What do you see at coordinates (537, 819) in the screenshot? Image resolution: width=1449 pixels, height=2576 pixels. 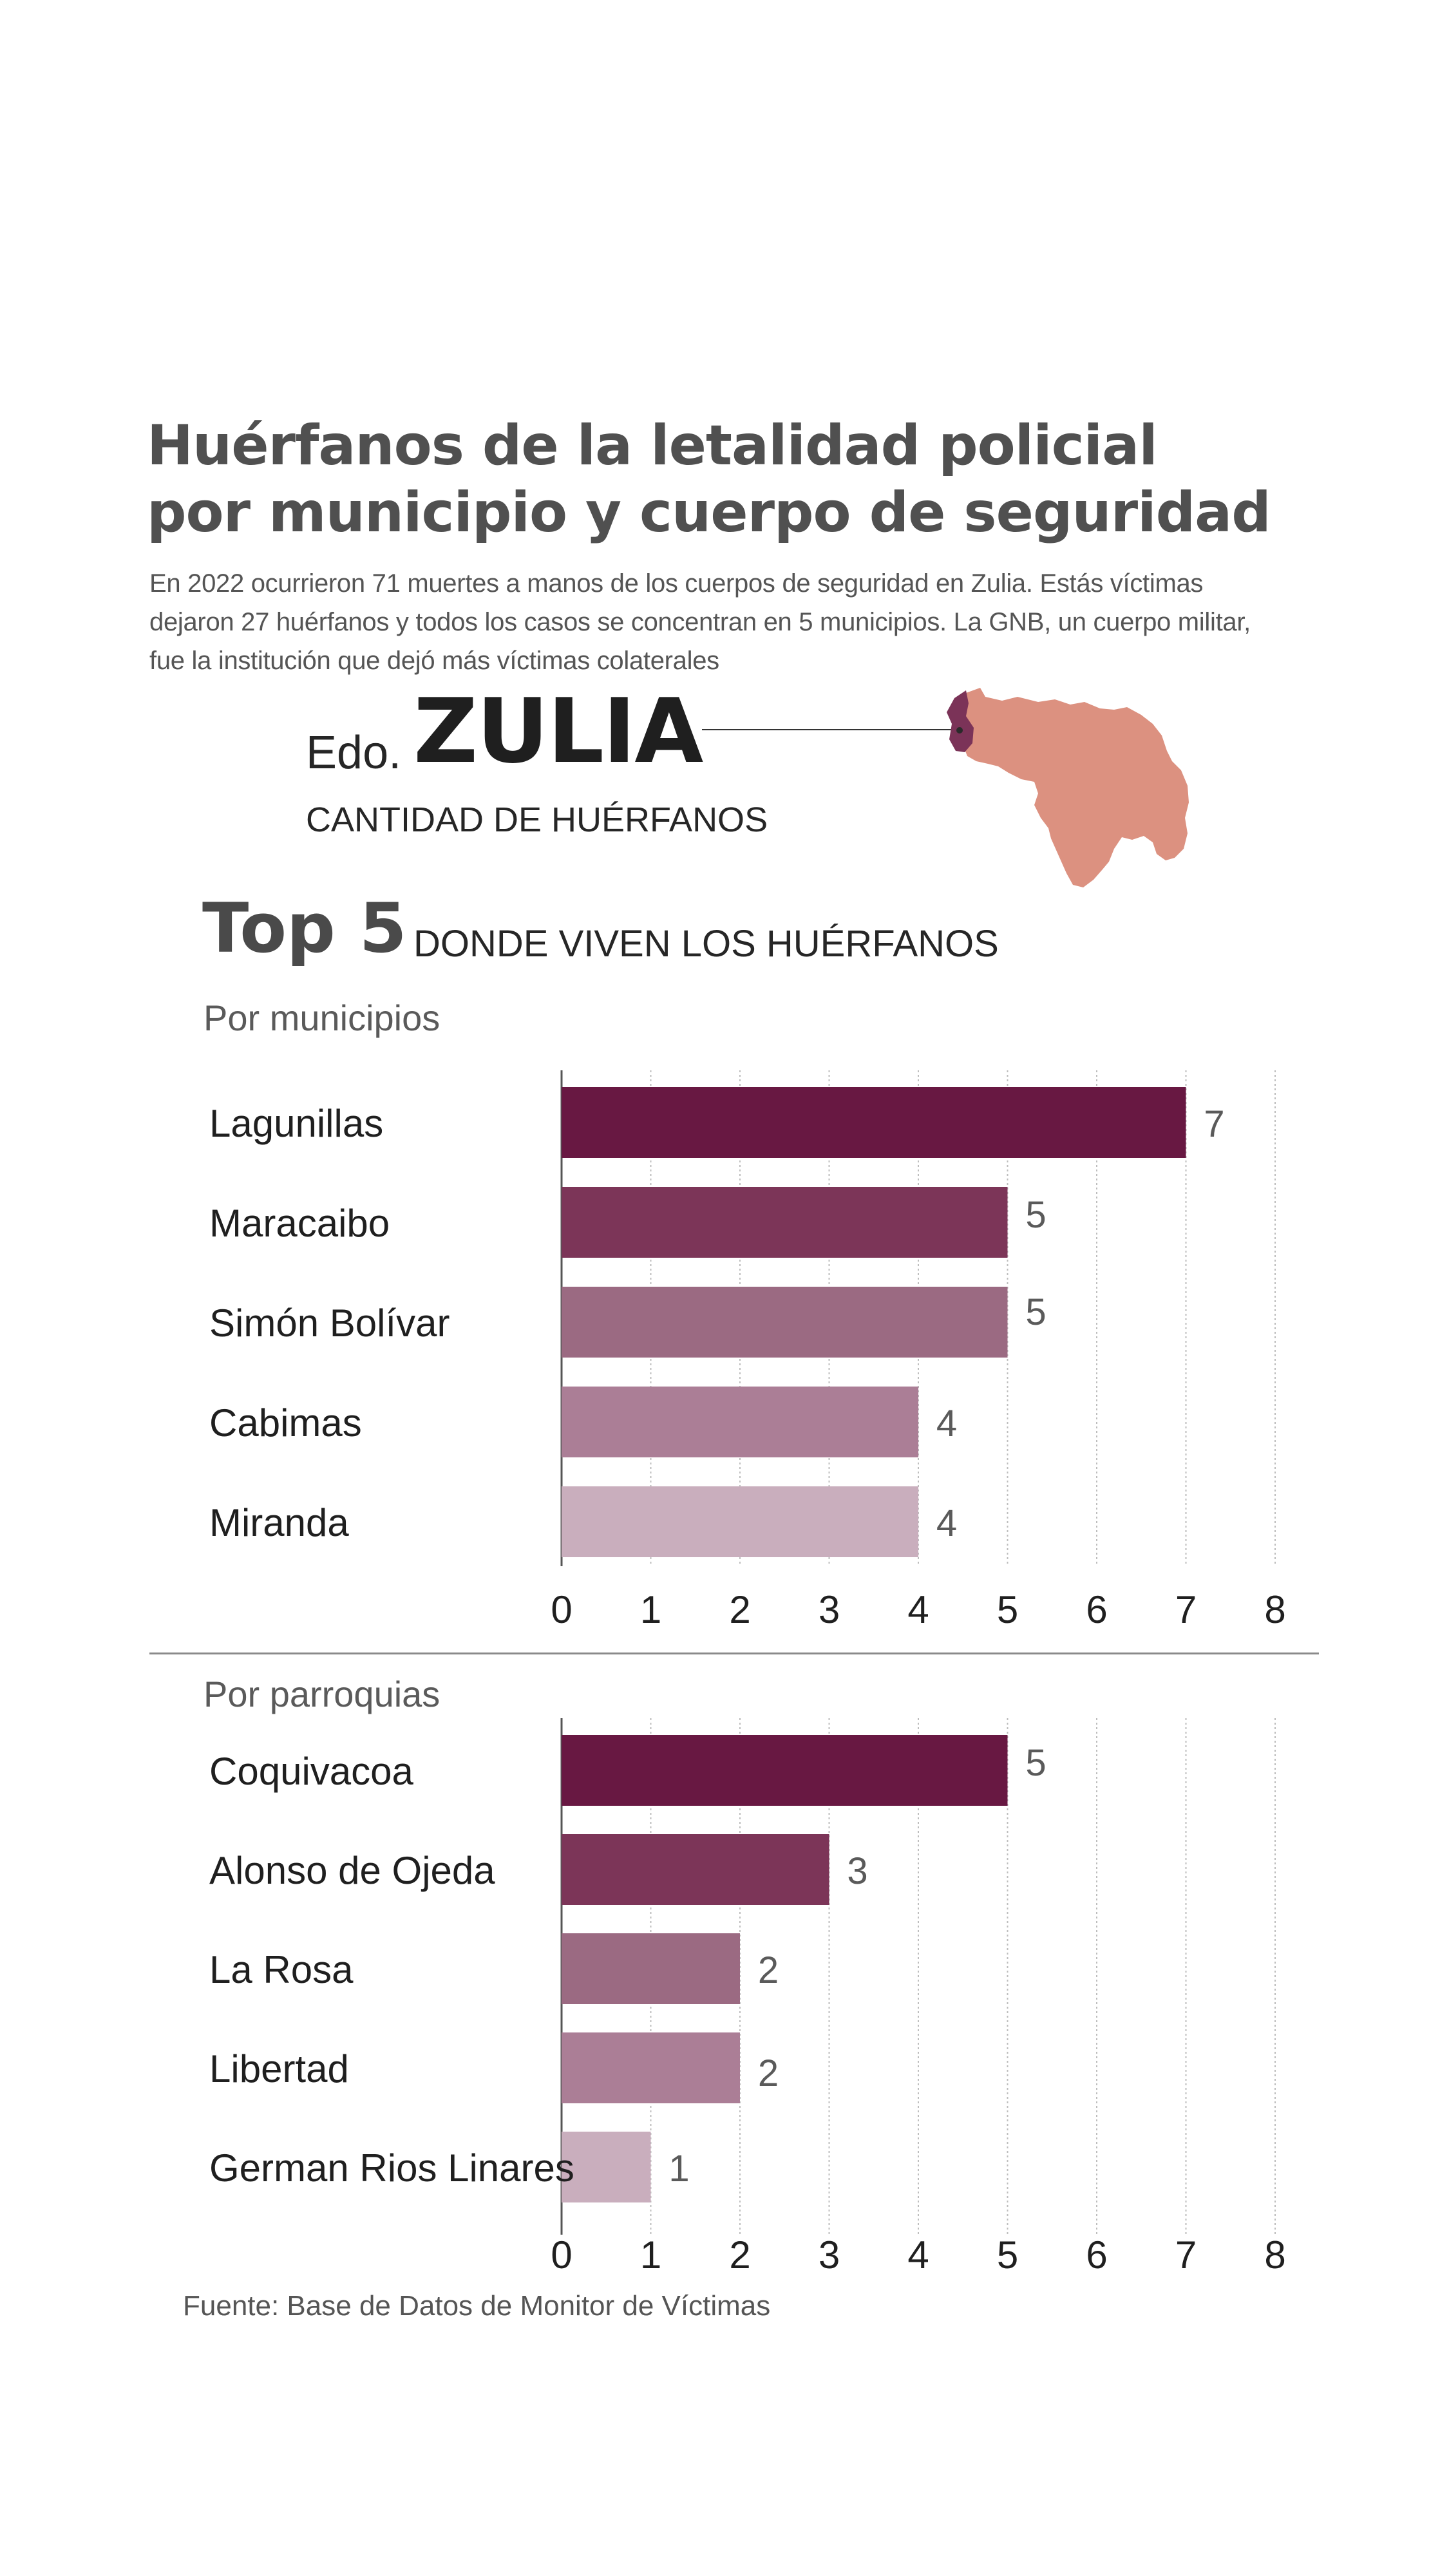 I see `state-caption: CANTIDAD DE HUÉRFANOS` at bounding box center [537, 819].